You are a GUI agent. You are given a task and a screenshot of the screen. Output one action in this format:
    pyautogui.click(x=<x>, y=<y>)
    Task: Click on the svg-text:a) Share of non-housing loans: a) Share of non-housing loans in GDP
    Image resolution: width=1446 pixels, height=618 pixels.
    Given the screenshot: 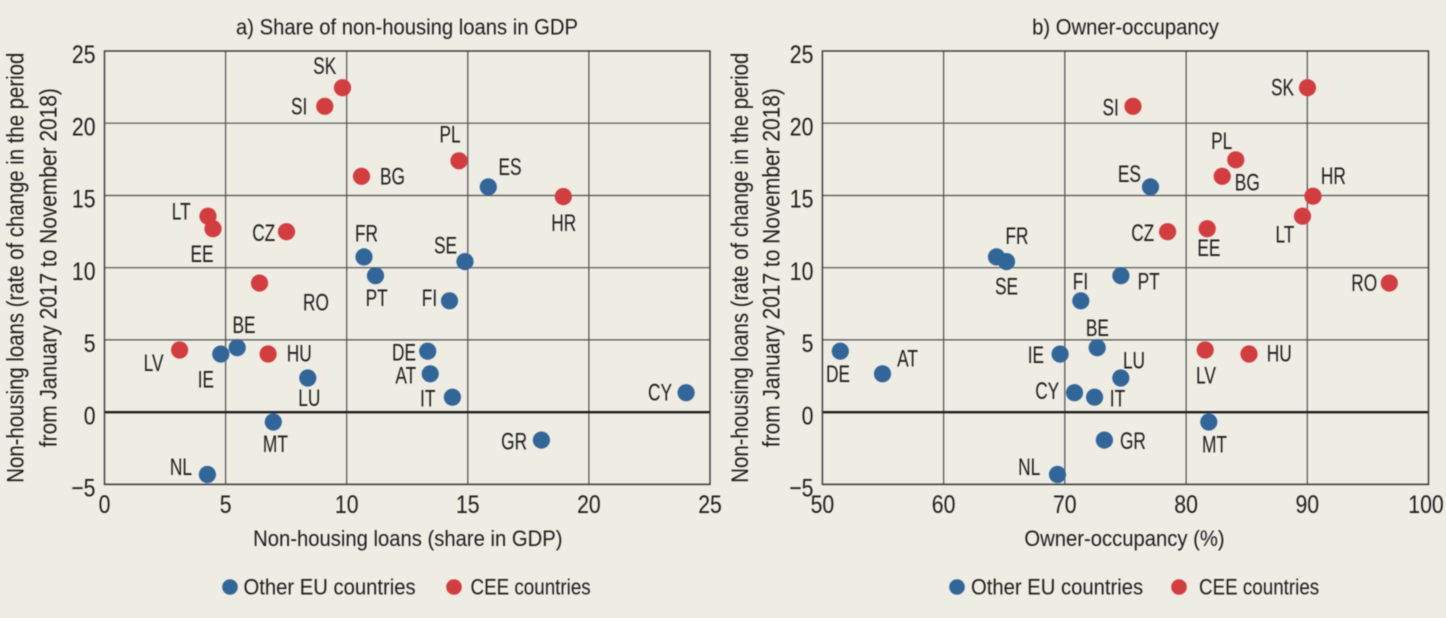 What is the action you would take?
    pyautogui.click(x=407, y=27)
    